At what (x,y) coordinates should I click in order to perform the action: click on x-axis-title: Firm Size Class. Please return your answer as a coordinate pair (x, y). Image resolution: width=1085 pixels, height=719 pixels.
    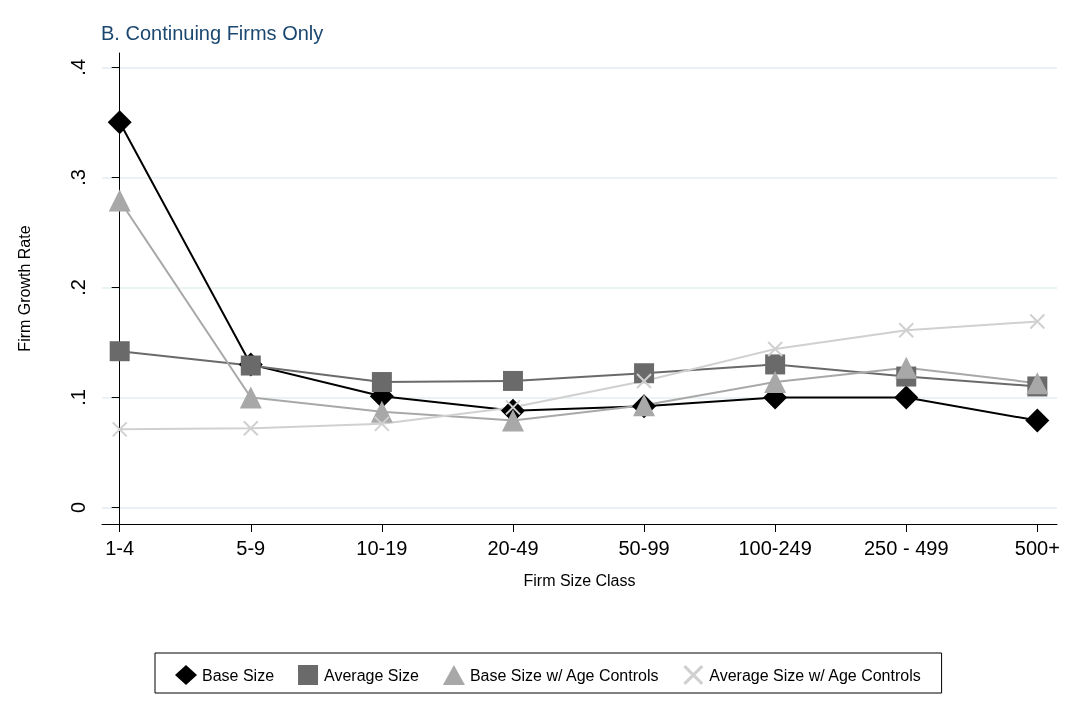
    Looking at the image, I should click on (579, 580).